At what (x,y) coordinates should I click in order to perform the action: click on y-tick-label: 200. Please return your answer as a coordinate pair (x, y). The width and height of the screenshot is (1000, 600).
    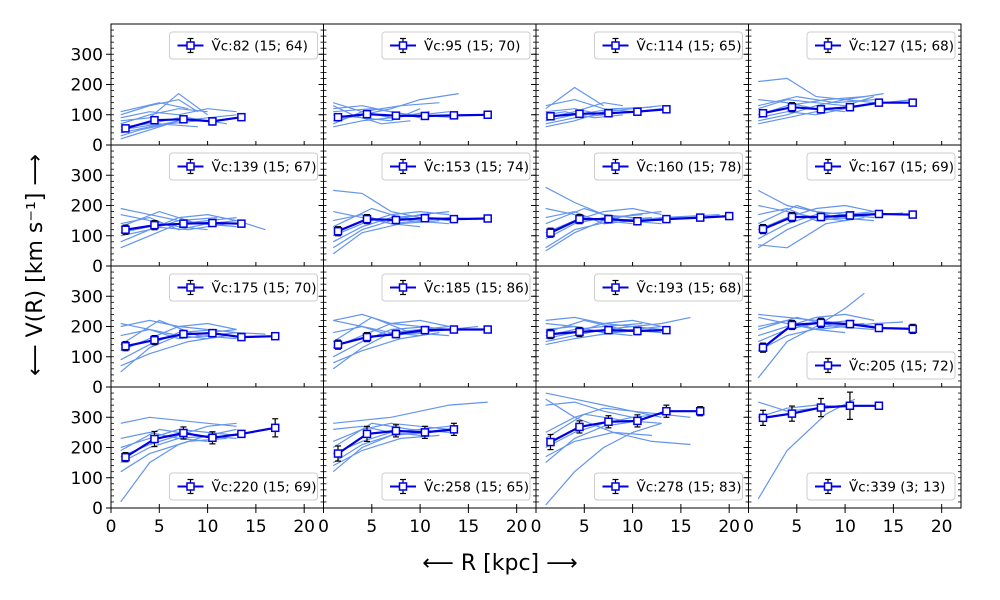
    Looking at the image, I should click on (87, 86).